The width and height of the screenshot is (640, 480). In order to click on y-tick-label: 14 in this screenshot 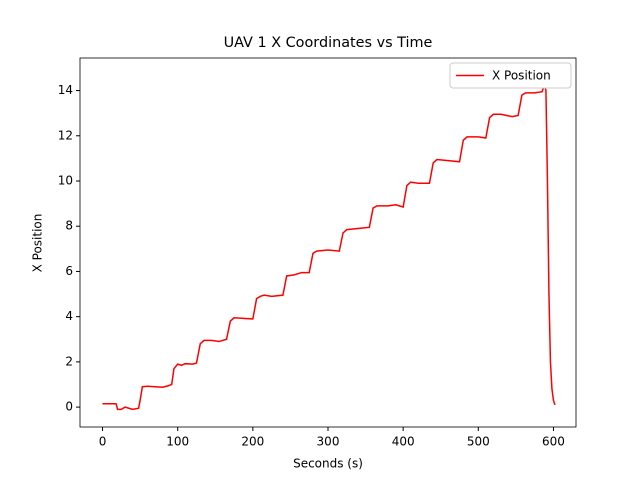, I will do `click(65, 90)`.